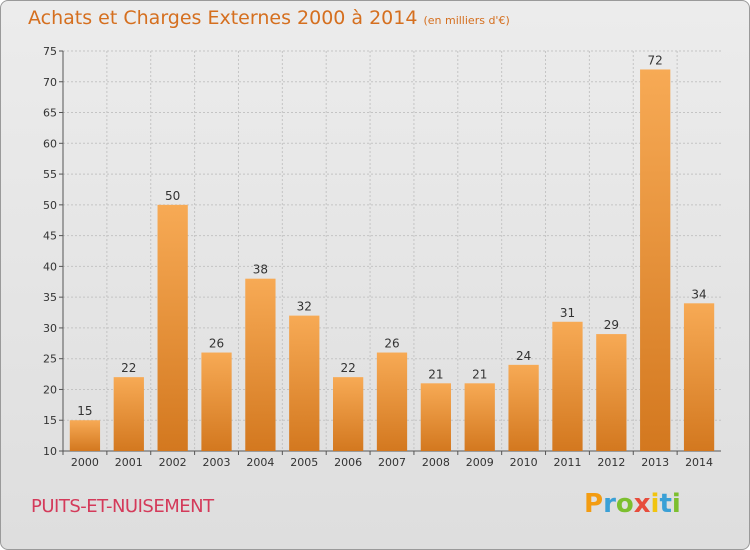 This screenshot has height=550, width=750. Describe the element at coordinates (348, 462) in the screenshot. I see `x-tick-label: 2006` at that location.